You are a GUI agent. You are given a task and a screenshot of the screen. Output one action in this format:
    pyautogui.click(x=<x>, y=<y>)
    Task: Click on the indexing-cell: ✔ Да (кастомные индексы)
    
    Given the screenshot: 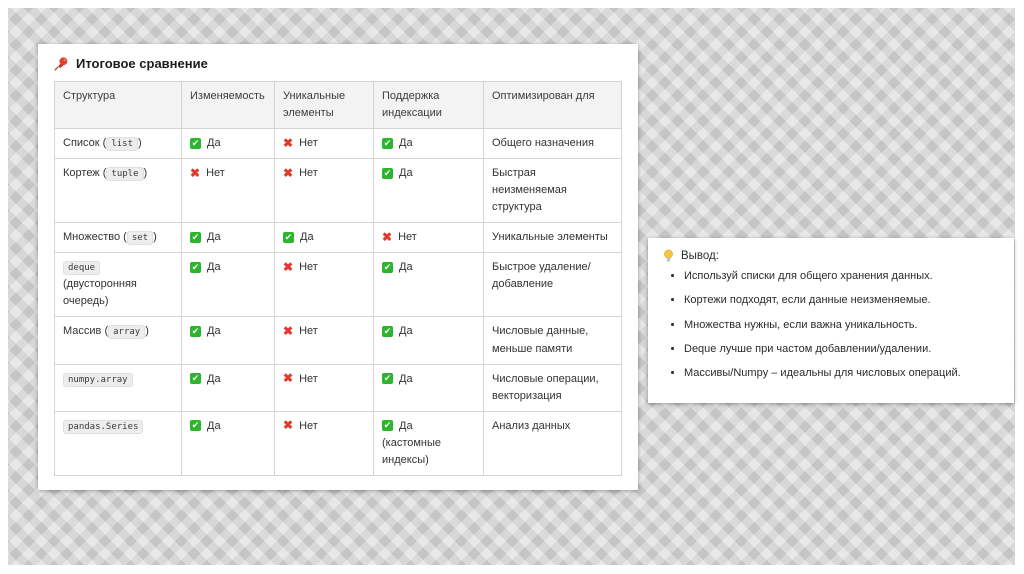 What is the action you would take?
    pyautogui.click(x=428, y=443)
    